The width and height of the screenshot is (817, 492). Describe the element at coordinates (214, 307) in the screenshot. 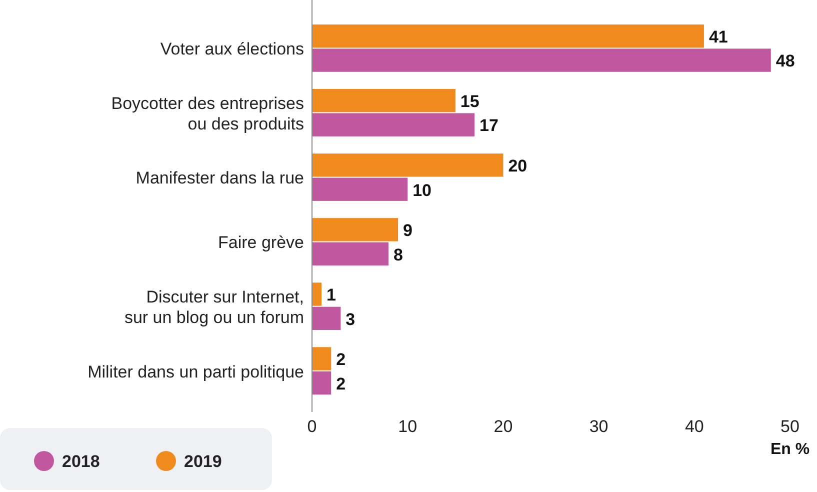

I see `y-tick-label: Discuter sur Internet, sur un blog ou un forum` at that location.